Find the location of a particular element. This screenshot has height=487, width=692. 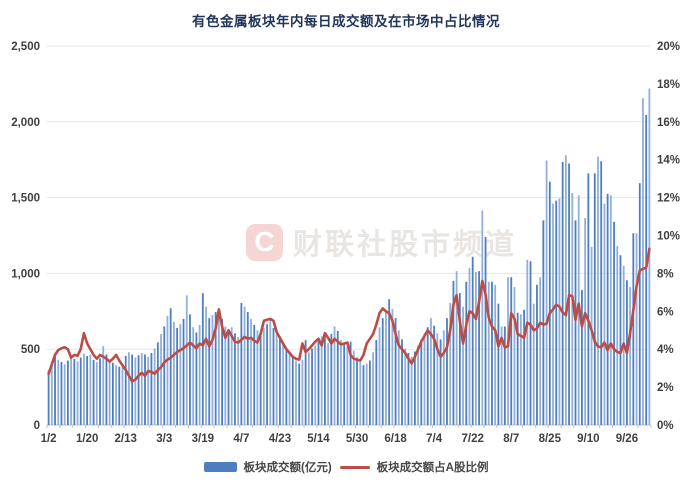

right-axis-tick-label: 12% is located at coordinates (668, 199).